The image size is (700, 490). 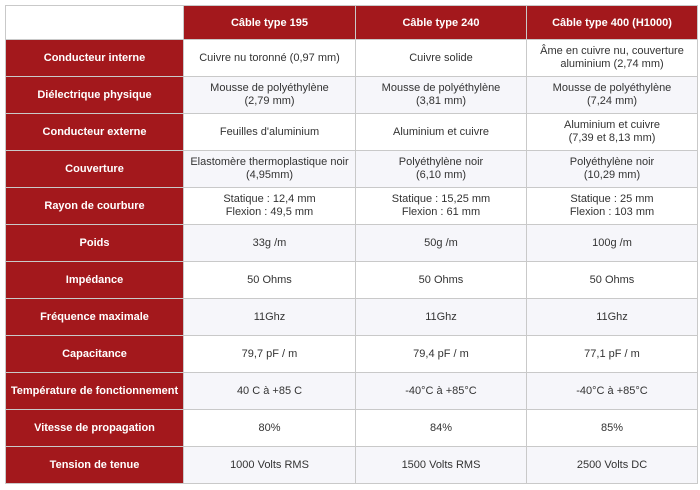 I want to click on table-cell: 84%, so click(x=441, y=428).